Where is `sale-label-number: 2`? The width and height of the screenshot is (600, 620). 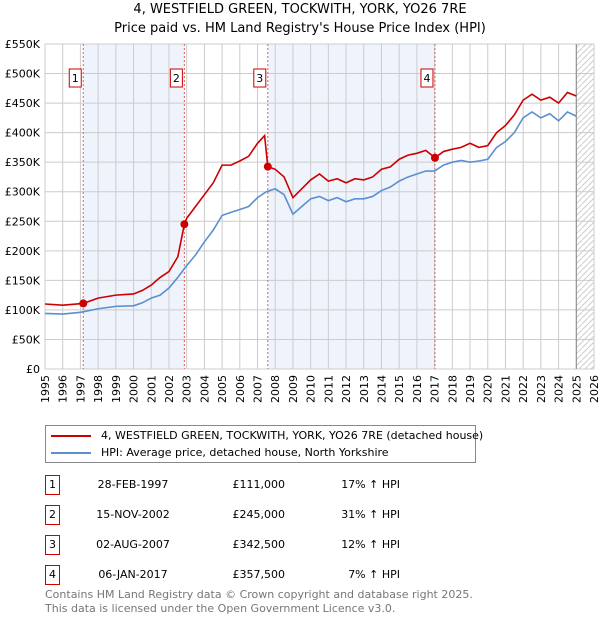
sale-label-number: 2 is located at coordinates (176, 78).